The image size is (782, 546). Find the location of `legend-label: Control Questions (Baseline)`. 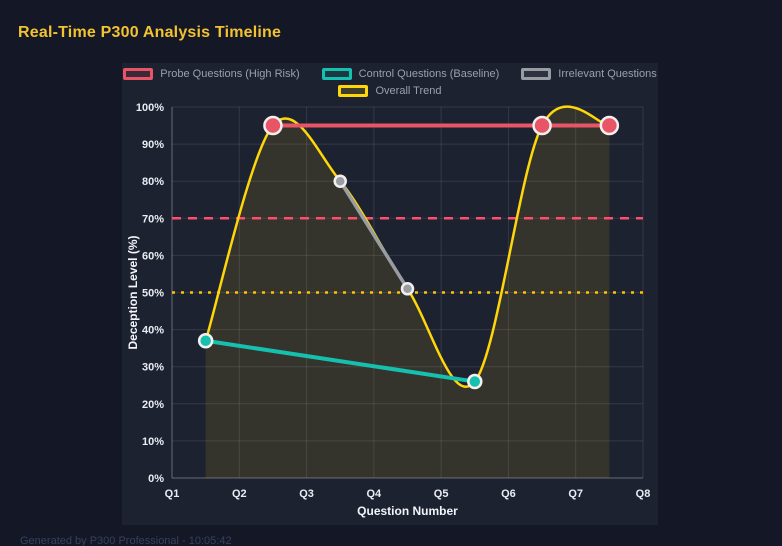

legend-label: Control Questions (Baseline) is located at coordinates (429, 74).